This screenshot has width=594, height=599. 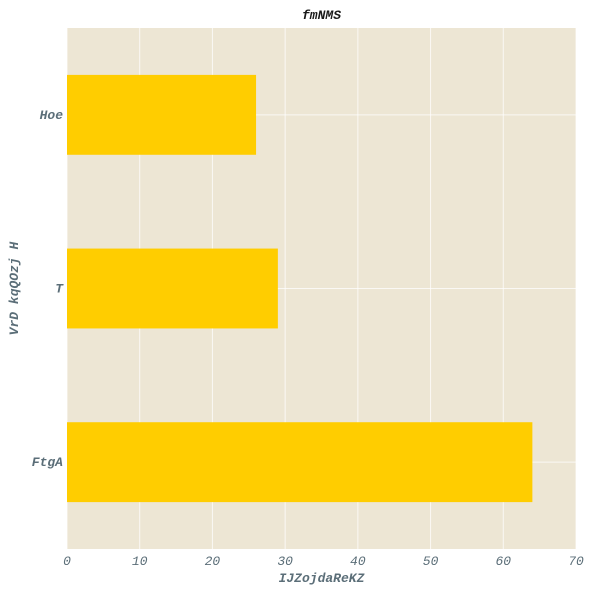 What do you see at coordinates (323, 561) in the screenshot?
I see `x-tick-labels: 0 10 20 30 40 50 60 70` at bounding box center [323, 561].